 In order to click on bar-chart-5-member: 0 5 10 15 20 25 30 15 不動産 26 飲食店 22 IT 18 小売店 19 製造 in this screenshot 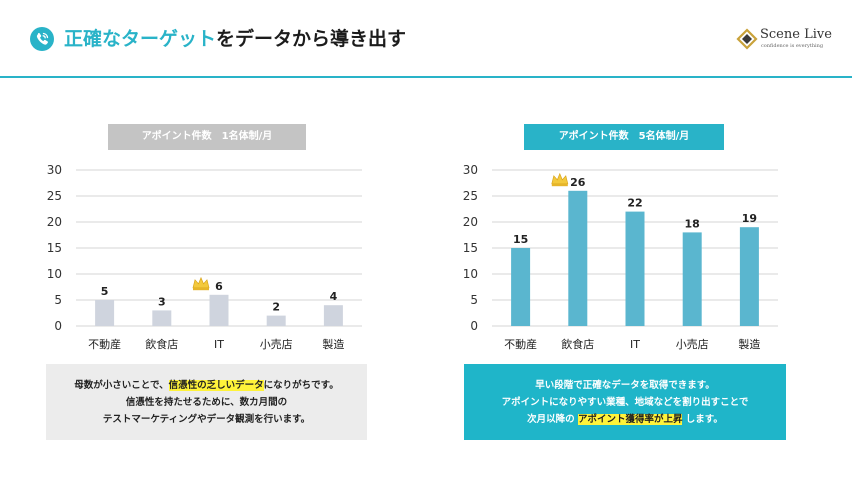, I will do `click(620, 257)`.